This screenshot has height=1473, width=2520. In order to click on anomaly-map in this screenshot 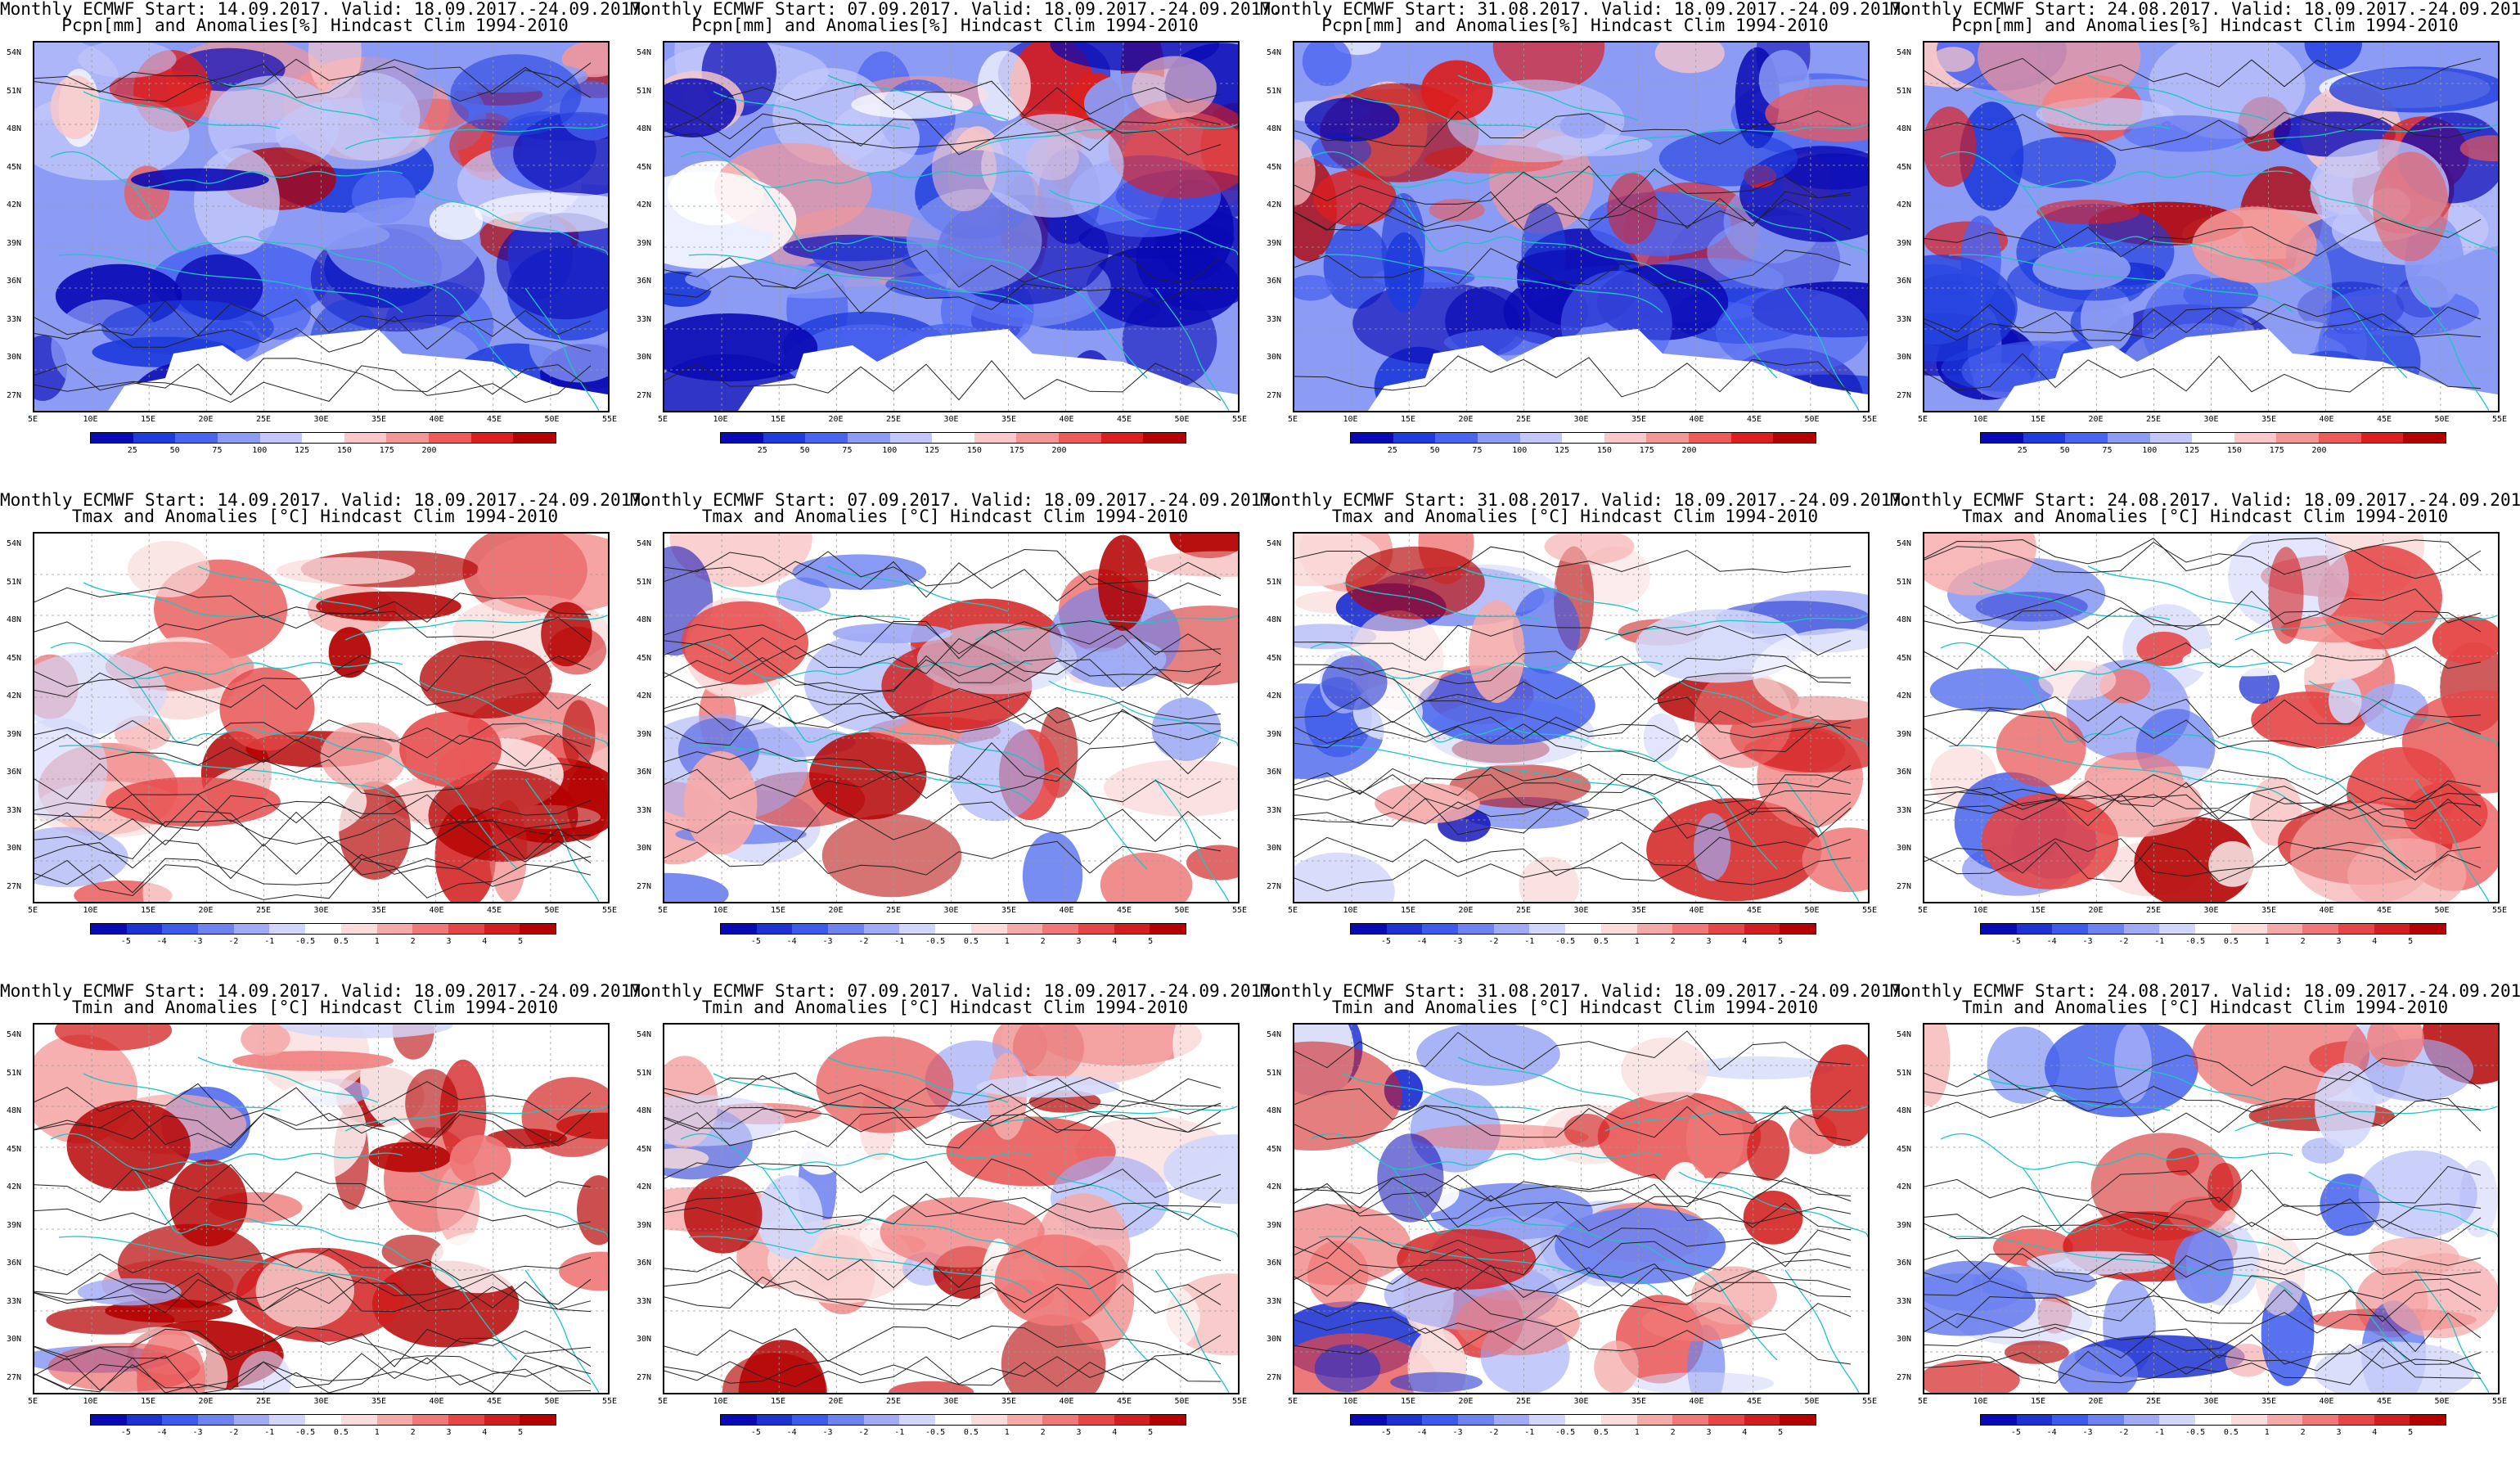, I will do `click(321, 718)`.